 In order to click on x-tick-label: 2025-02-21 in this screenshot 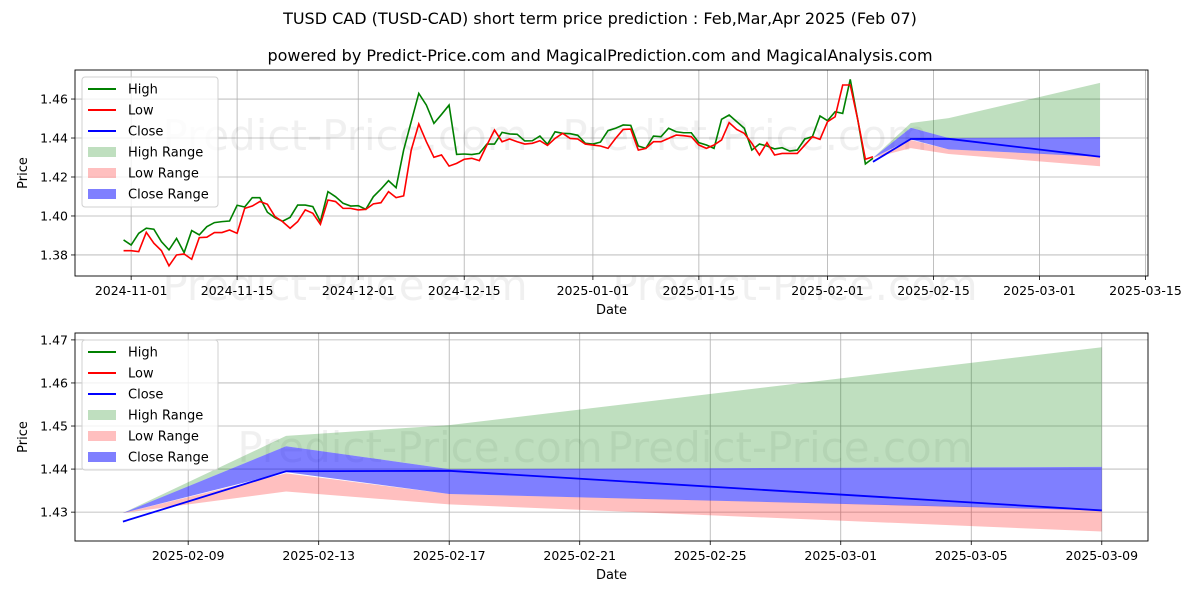, I will do `click(579, 555)`.